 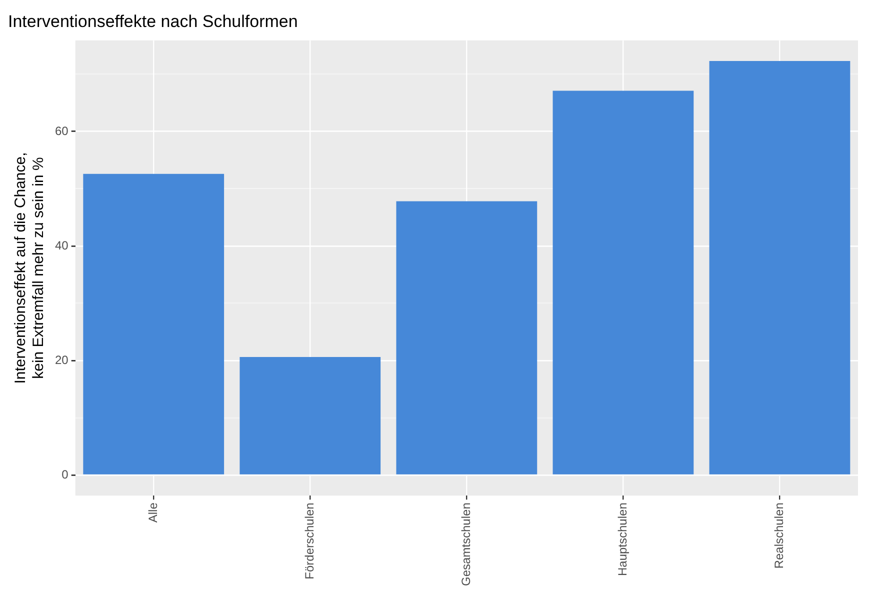 I want to click on x-tick-label: Gesamtschulen, so click(x=465, y=544).